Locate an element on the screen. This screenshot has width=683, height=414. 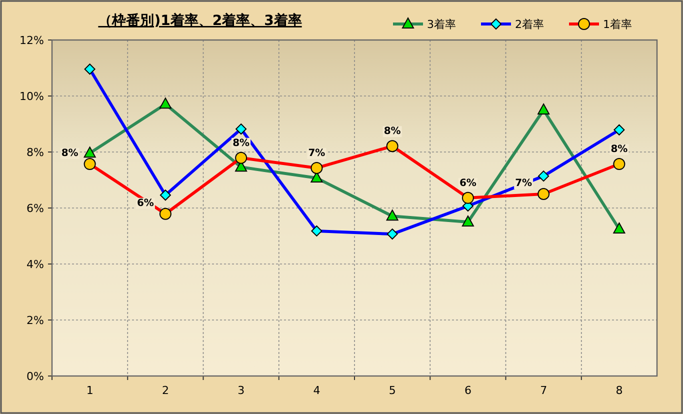
y-tick-label: 12% is located at coordinates (32, 40).